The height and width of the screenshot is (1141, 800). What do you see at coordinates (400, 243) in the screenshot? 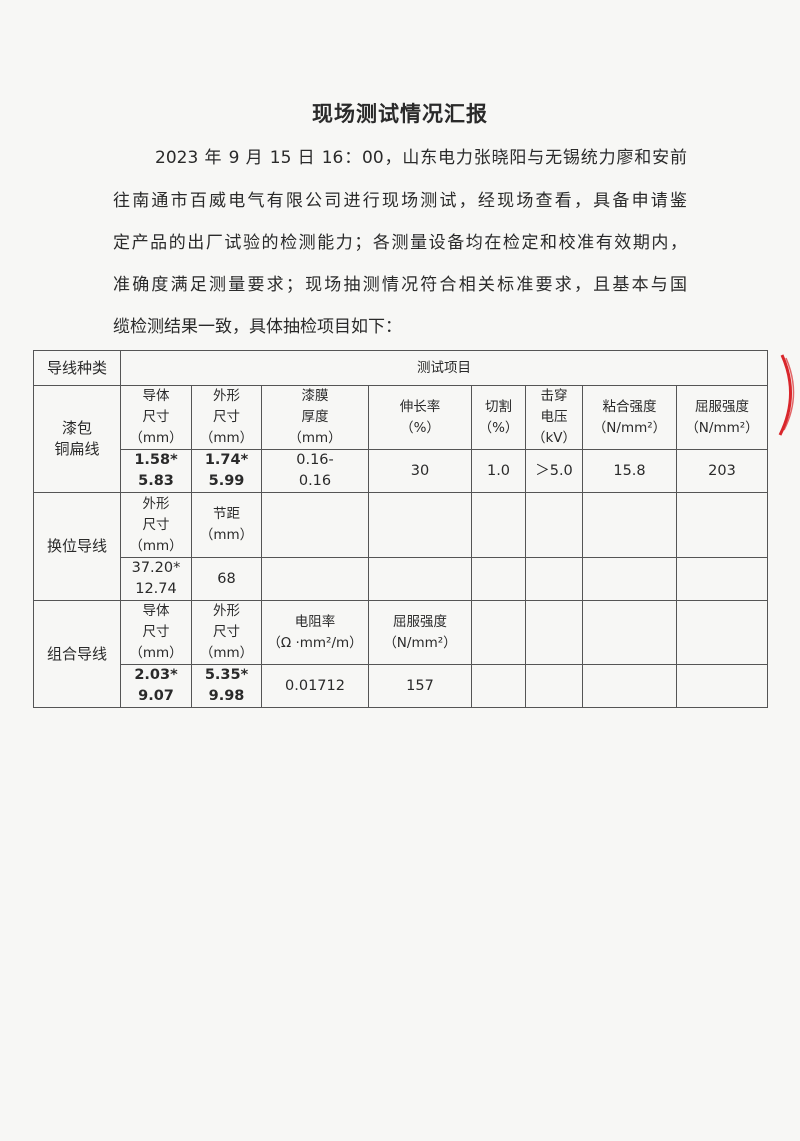
I see `paragraph-line: 定产品的出厂试验的检测能力；各测量设备均在检定和校准有效期内，` at bounding box center [400, 243].